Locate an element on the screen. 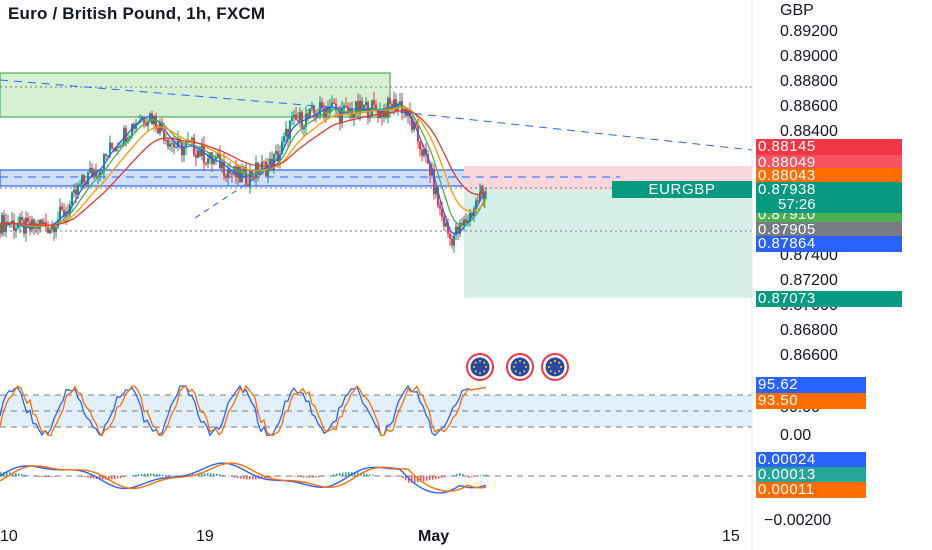  price-tag: 0.88145 is located at coordinates (829, 147).